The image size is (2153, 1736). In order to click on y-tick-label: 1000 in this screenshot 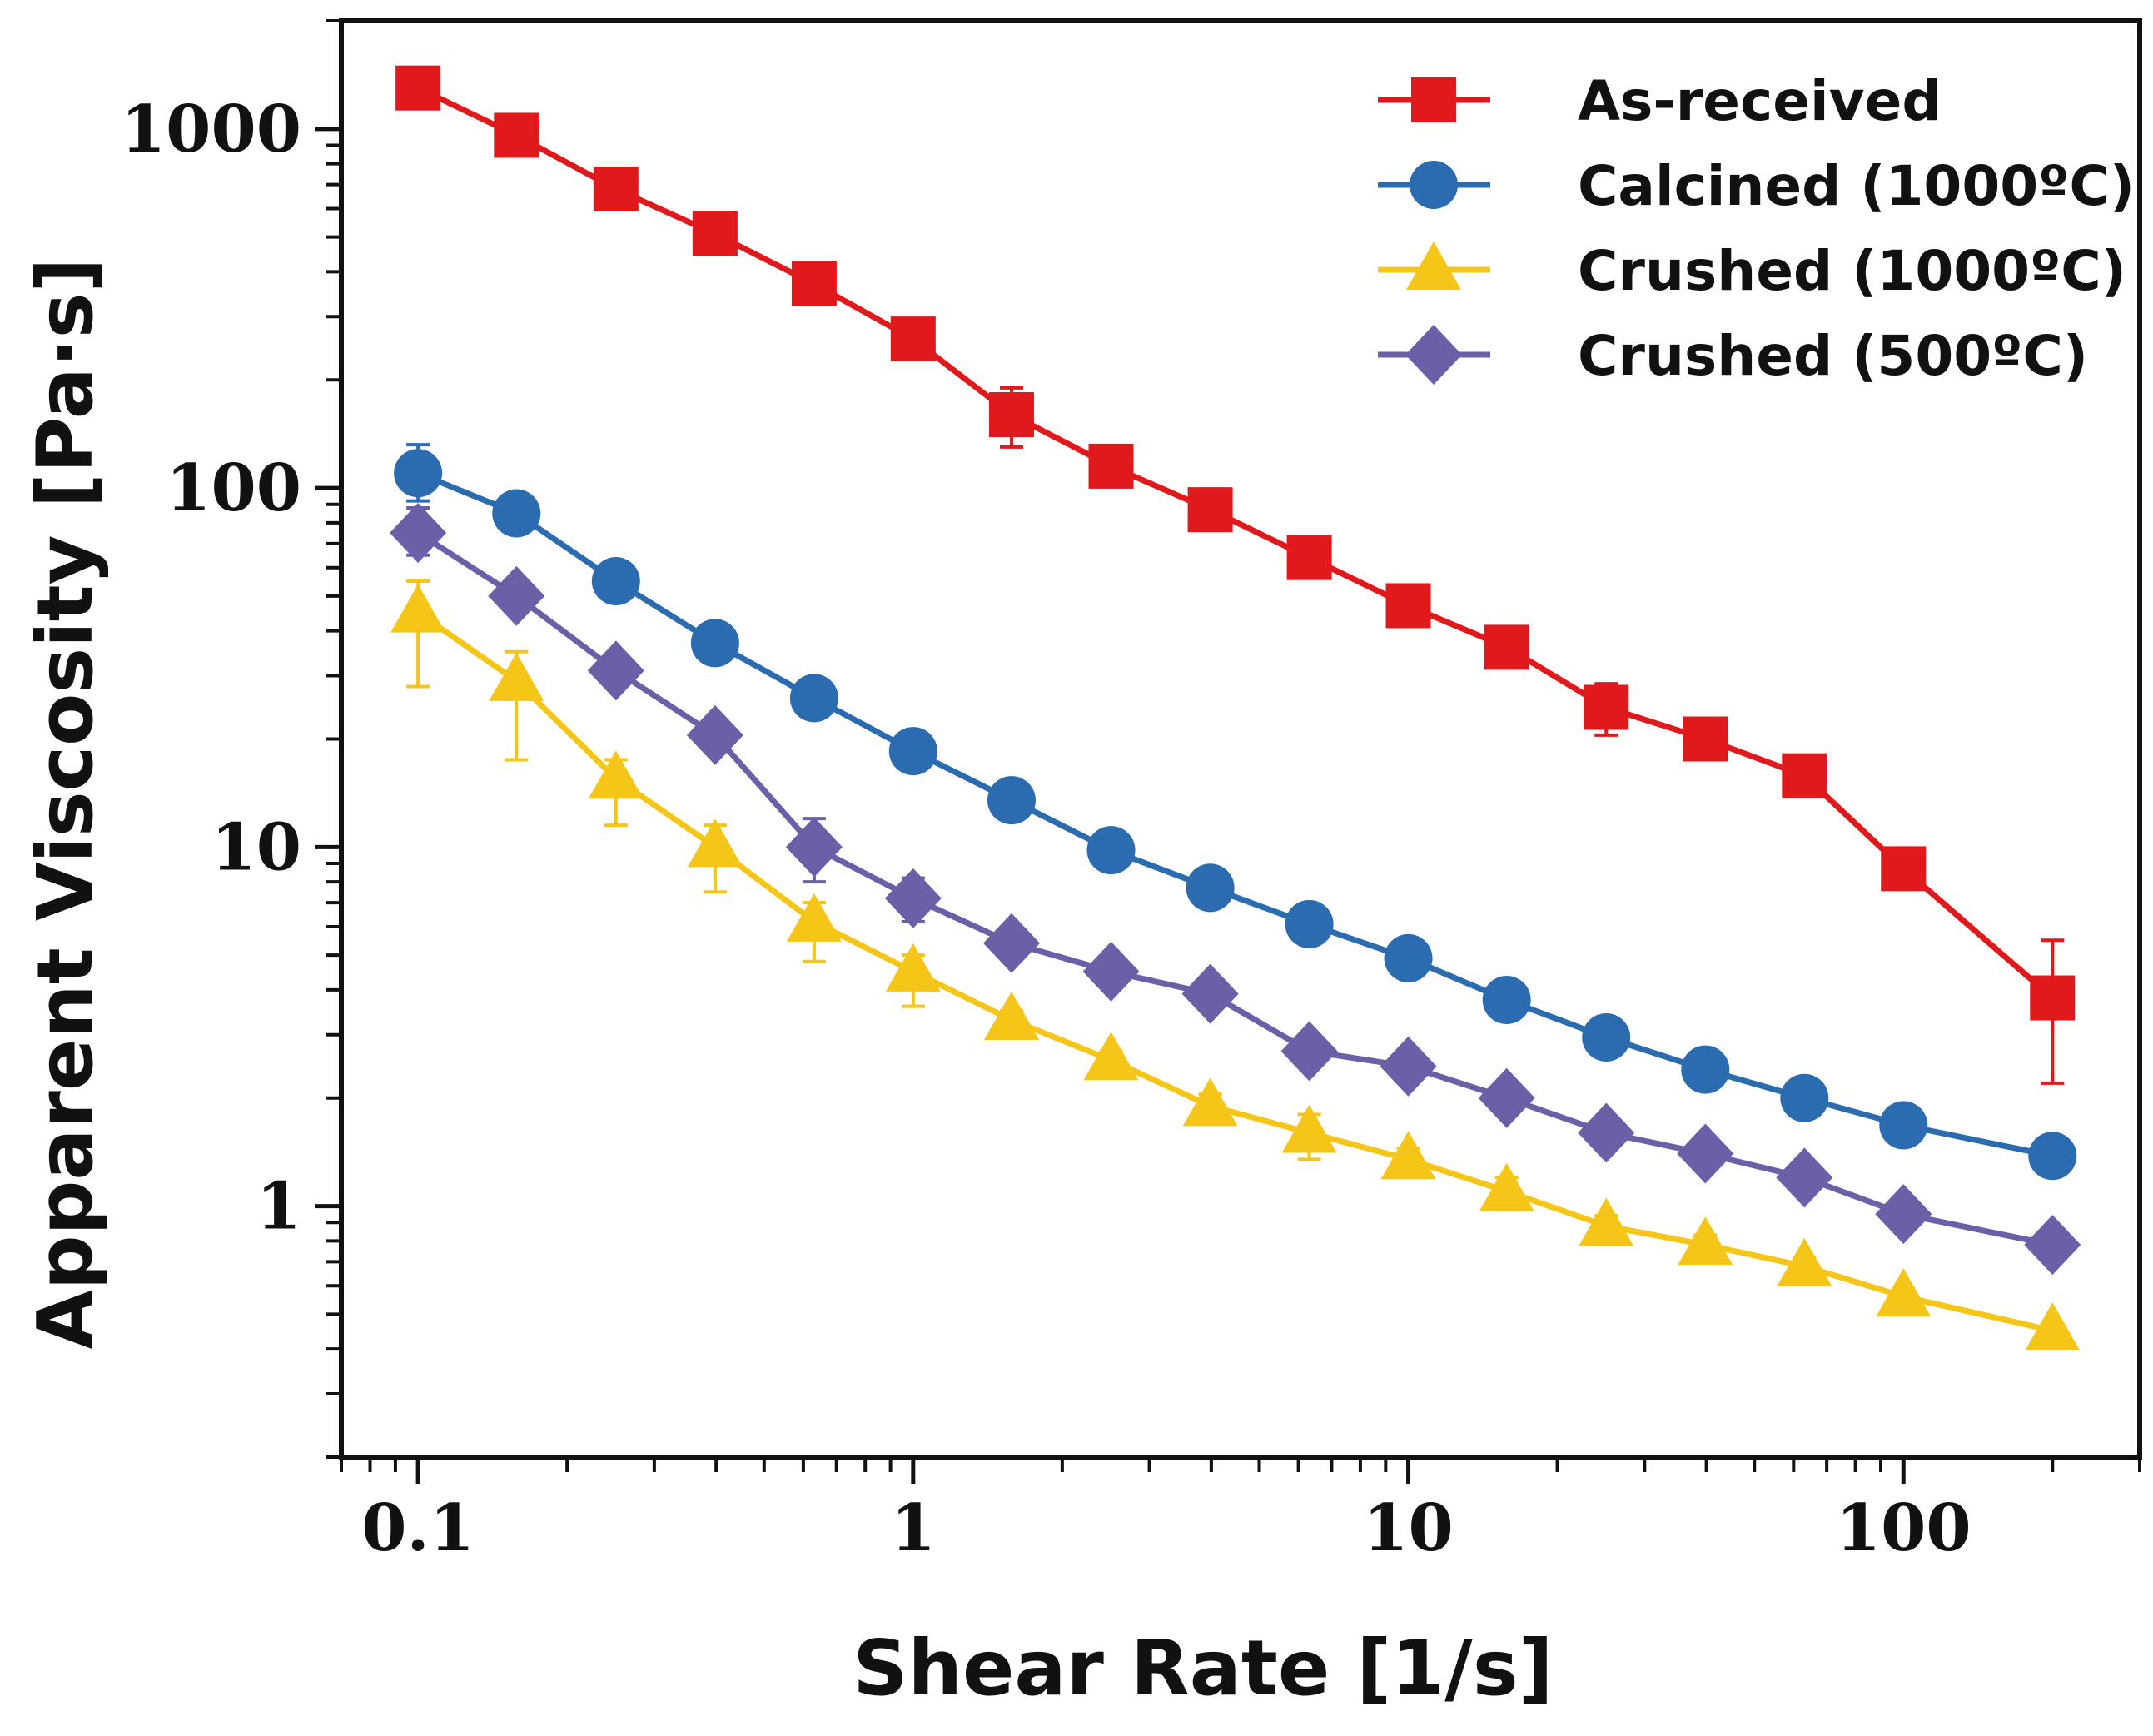, I will do `click(211, 129)`.